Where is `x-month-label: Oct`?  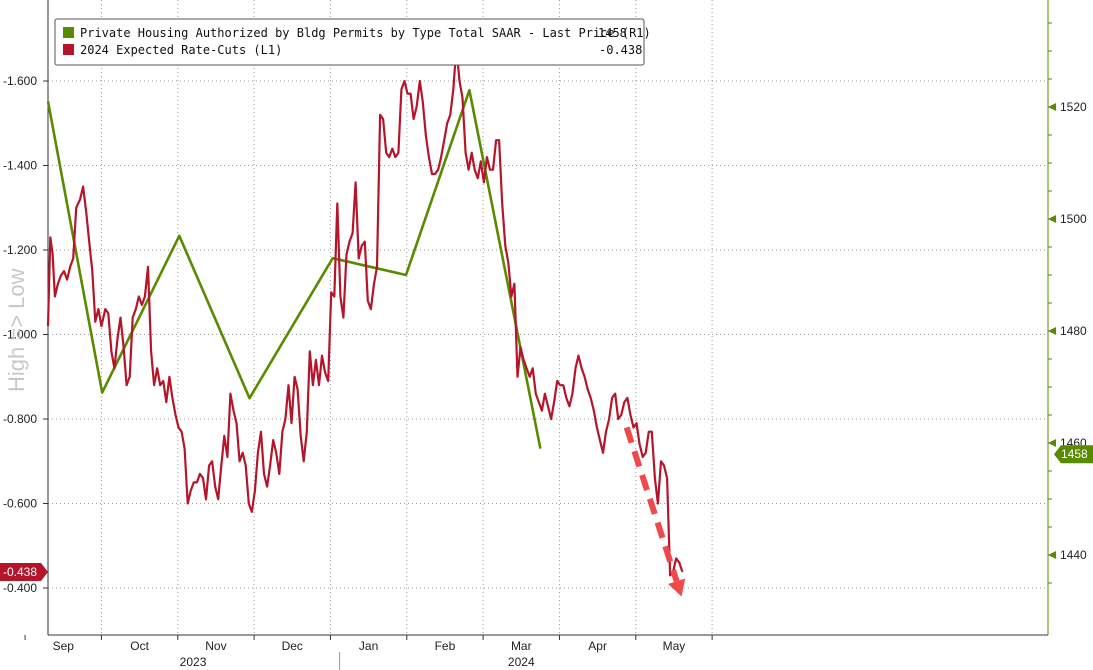 x-month-label: Oct is located at coordinates (139, 646).